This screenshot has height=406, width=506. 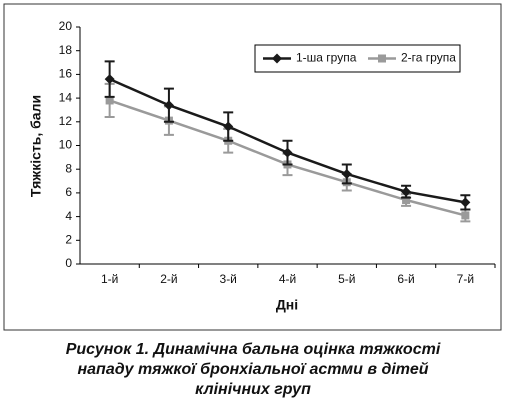 What do you see at coordinates (66, 74) in the screenshot?
I see `y-tick-label: 16` at bounding box center [66, 74].